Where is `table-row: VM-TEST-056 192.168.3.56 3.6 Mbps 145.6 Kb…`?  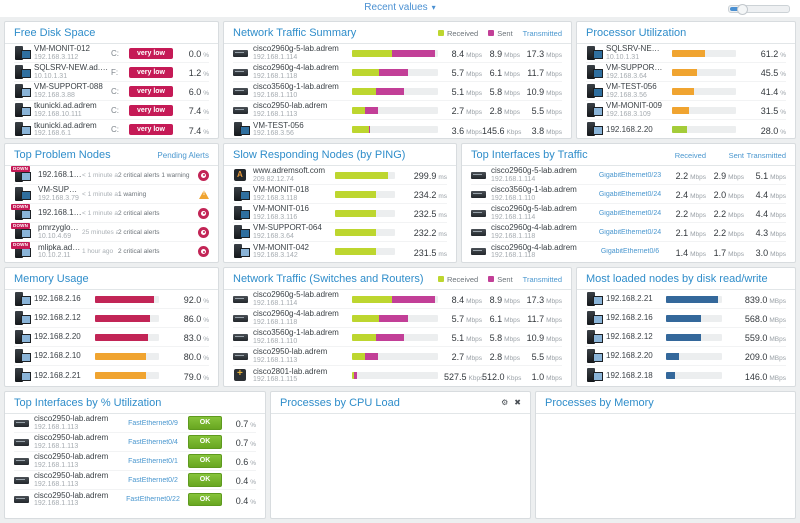
table-row: VM-TEST-056 192.168.3.56 3.6 Mbps 145.6 Kb… is located at coordinates (397, 129).